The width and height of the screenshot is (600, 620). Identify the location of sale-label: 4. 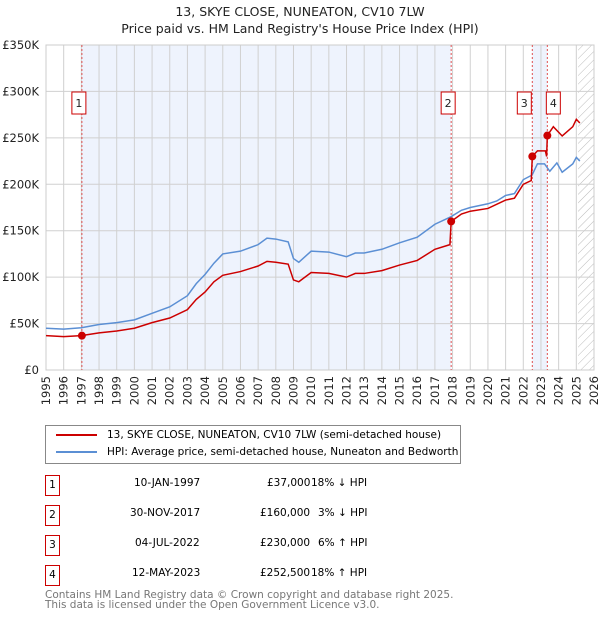
(553, 103).